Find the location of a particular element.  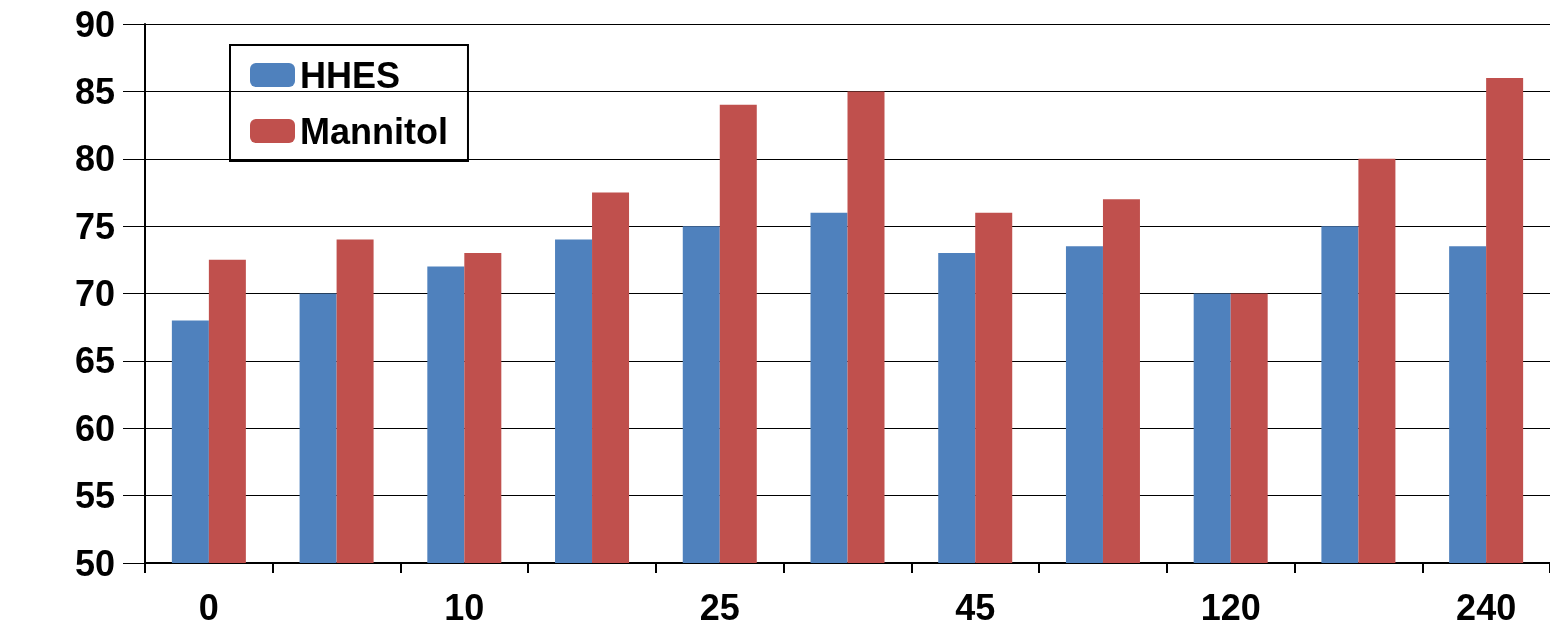

y-tick-label: 50 is located at coordinates (94, 563).